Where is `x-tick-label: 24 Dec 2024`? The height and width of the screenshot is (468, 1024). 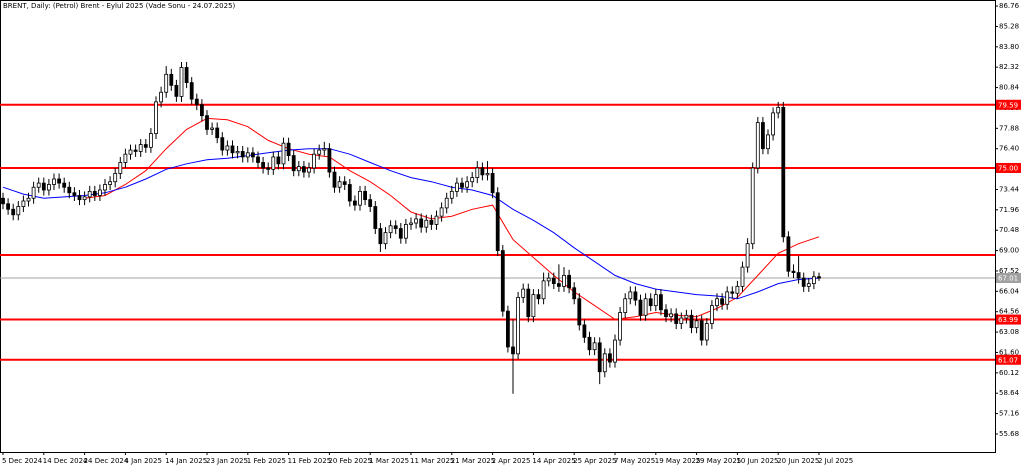 x-tick-label: 24 Dec 2024 is located at coordinates (106, 461).